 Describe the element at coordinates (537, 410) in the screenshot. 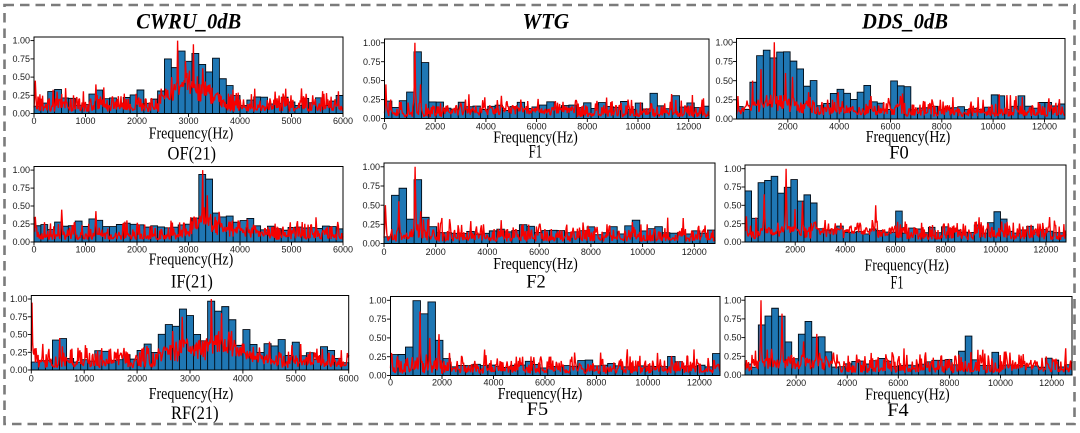

I see `svg-text: F5` at that location.